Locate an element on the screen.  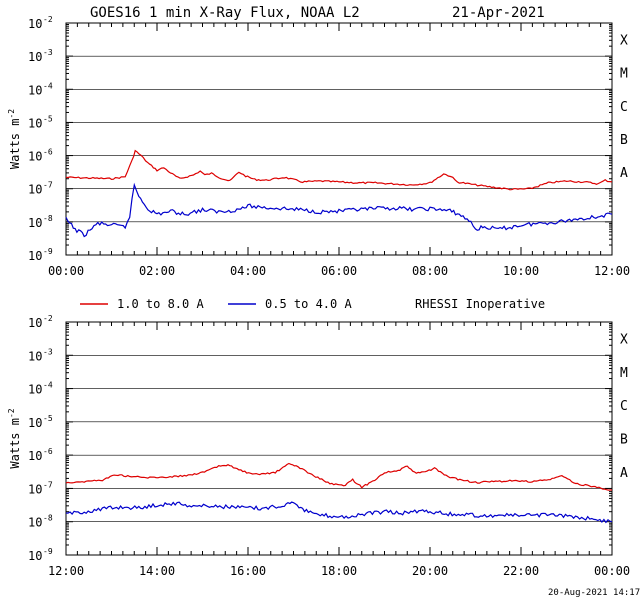
x-tick-label: 02:00 is located at coordinates (157, 271).